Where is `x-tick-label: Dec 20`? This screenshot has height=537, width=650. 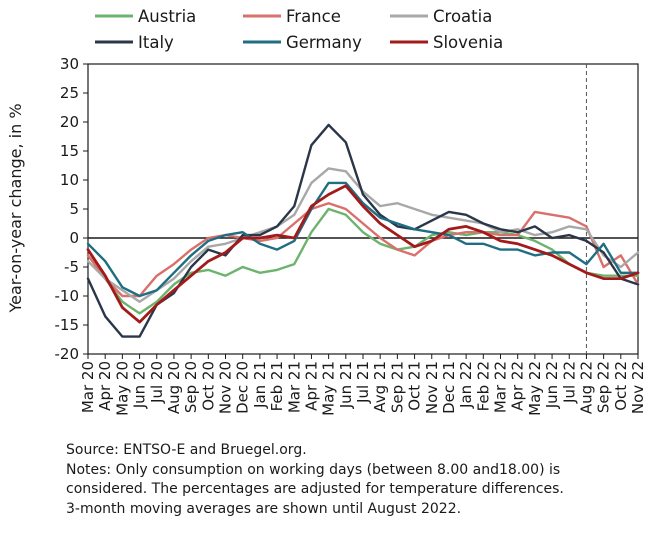 x-tick-label: Dec 20 is located at coordinates (243, 387).